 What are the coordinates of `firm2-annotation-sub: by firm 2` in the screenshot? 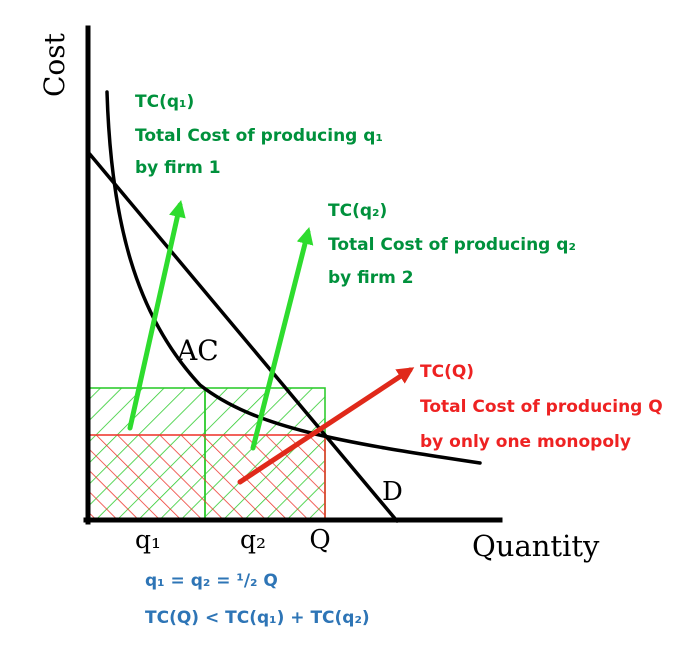 It's located at (371, 278).